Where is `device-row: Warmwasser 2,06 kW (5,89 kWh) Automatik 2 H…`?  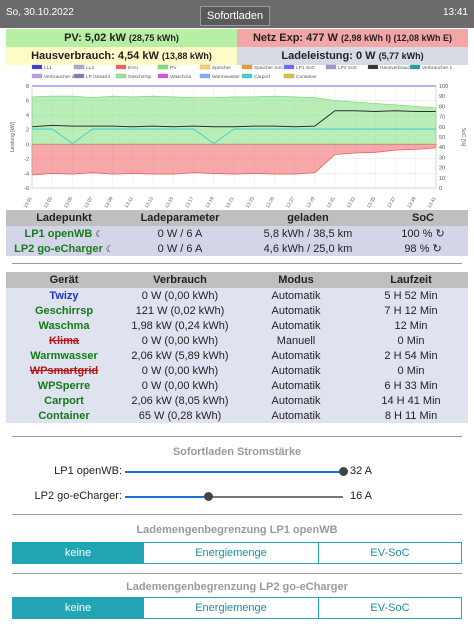 device-row: Warmwasser 2,06 kW (5,89 kWh) Automatik 2 H… is located at coordinates (237, 355).